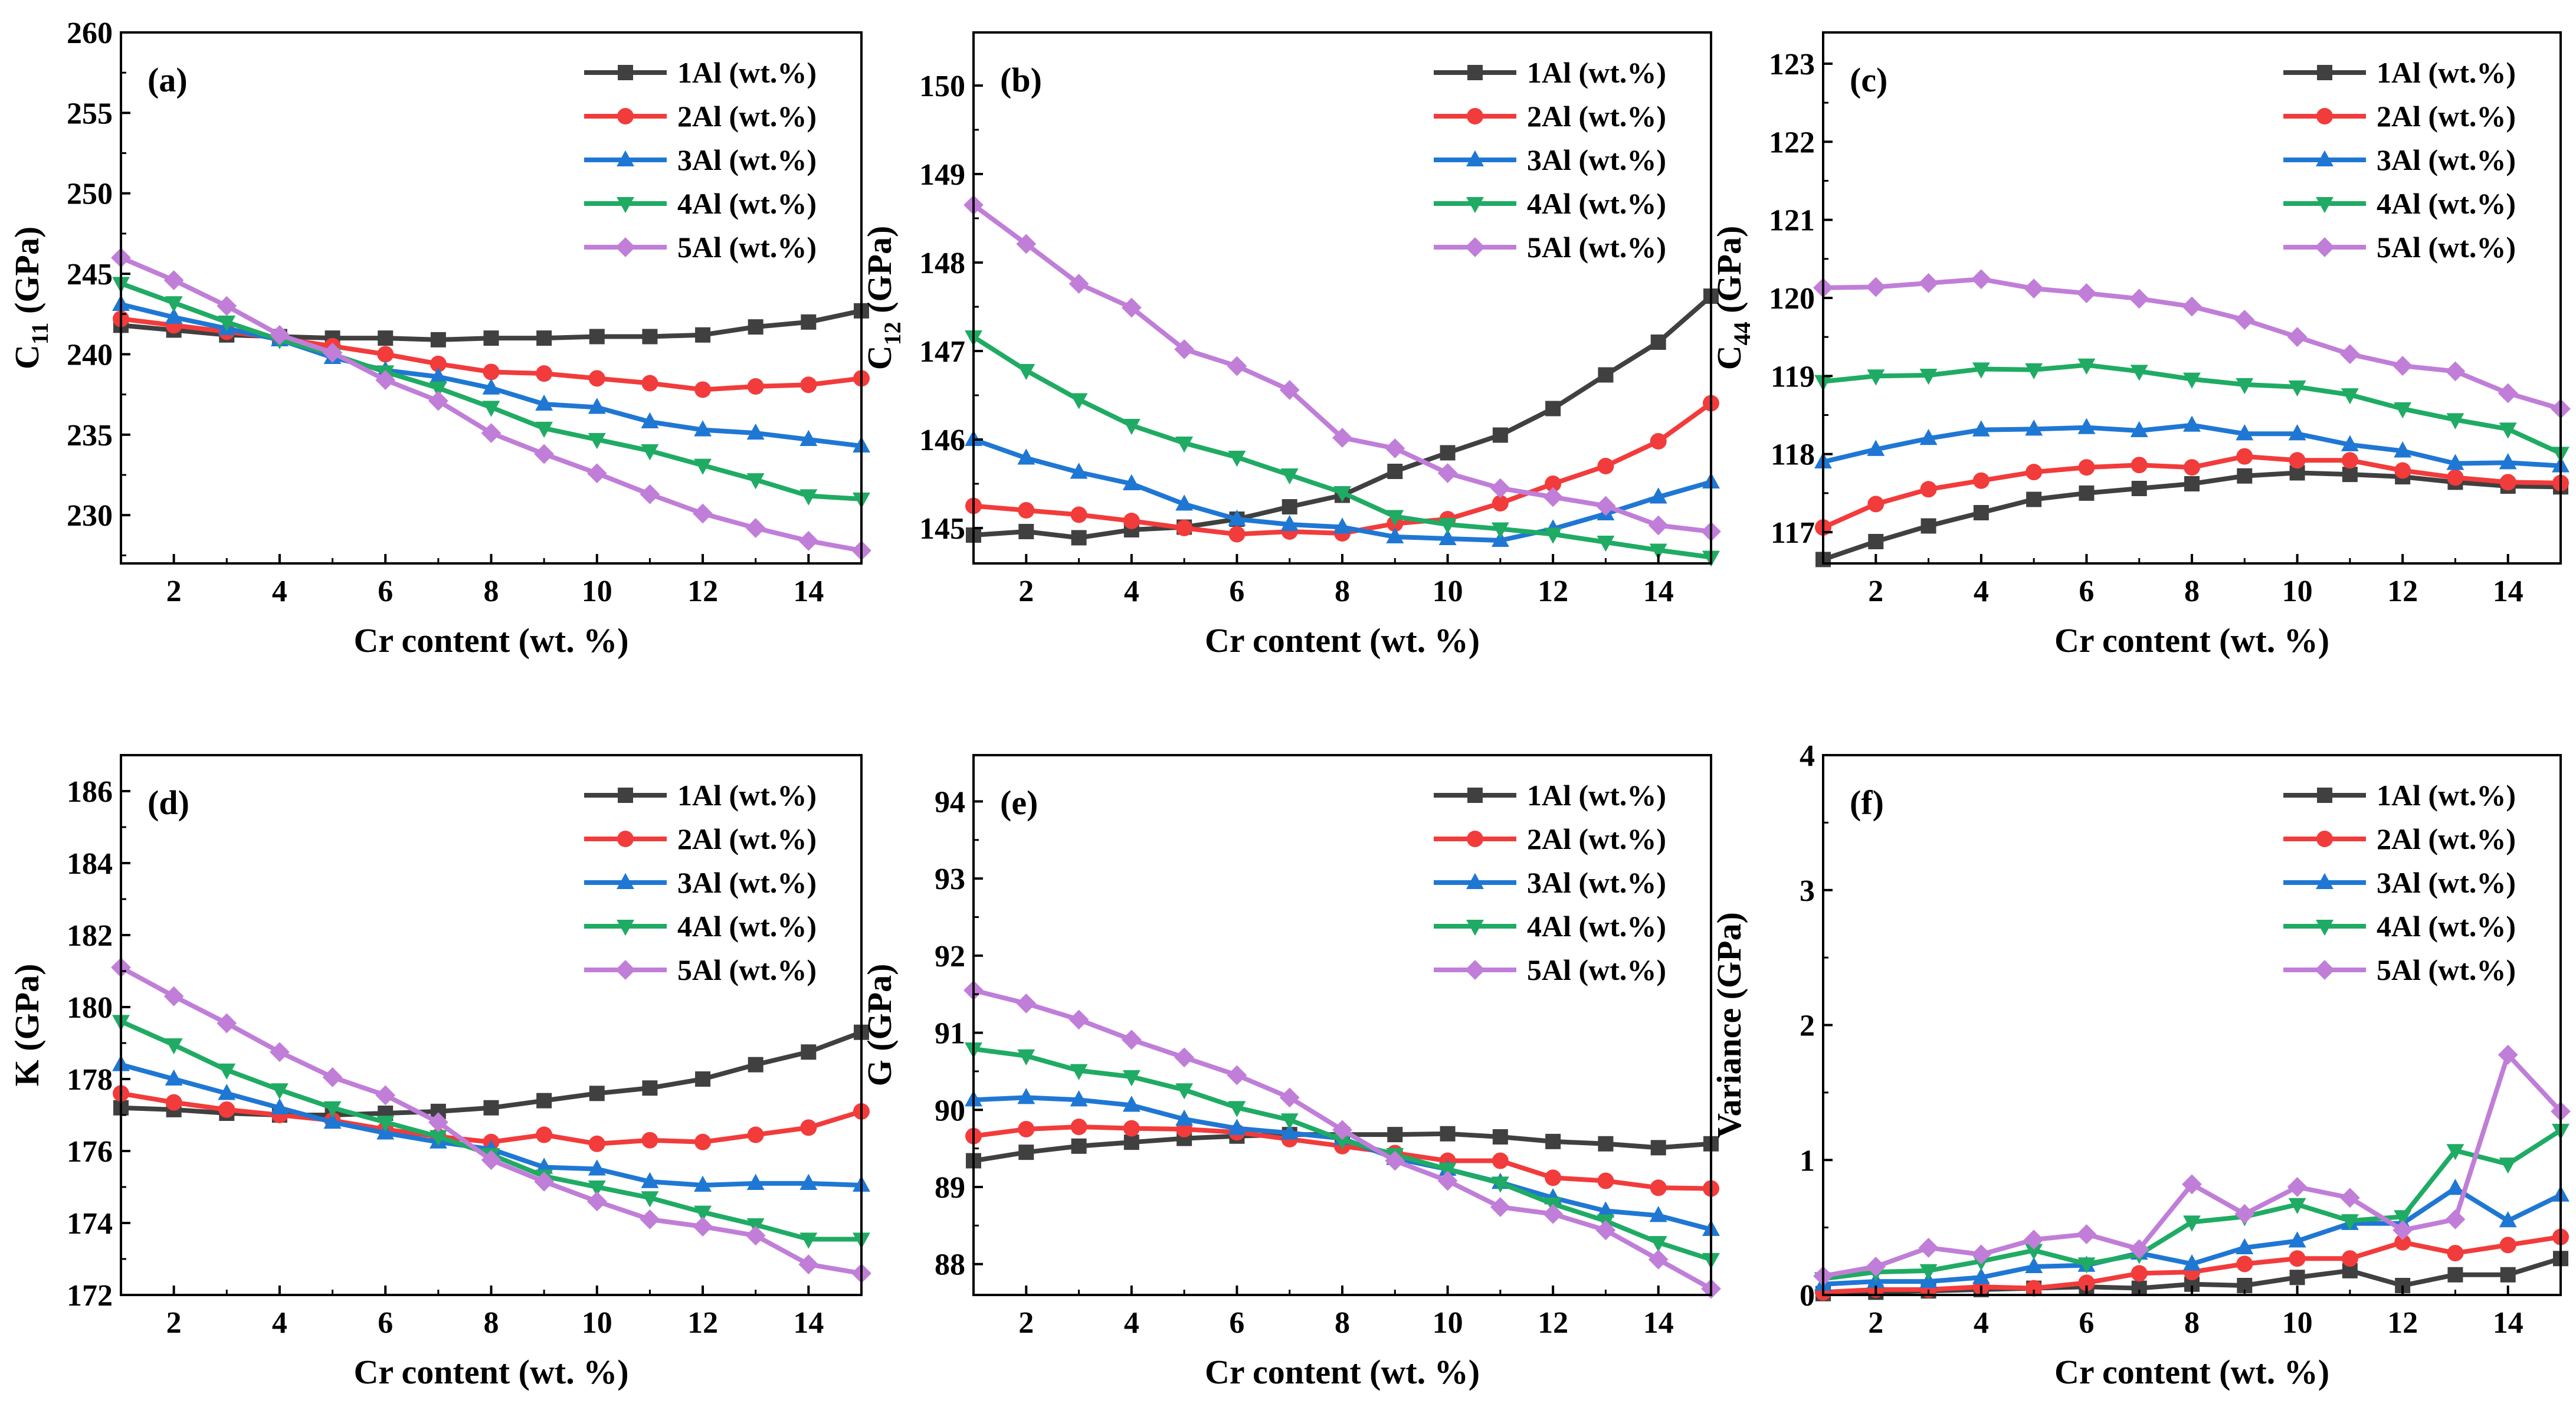 The image size is (2576, 1410). I want to click on x-tick-label: 10, so click(597, 591).